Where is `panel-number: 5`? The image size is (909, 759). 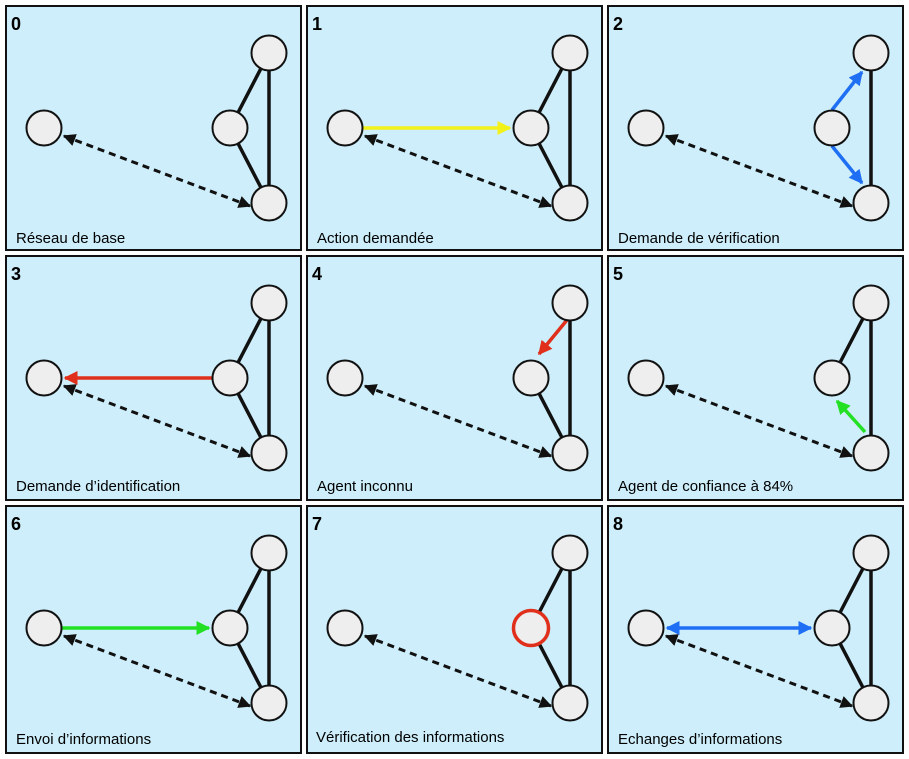 panel-number: 5 is located at coordinates (618, 274).